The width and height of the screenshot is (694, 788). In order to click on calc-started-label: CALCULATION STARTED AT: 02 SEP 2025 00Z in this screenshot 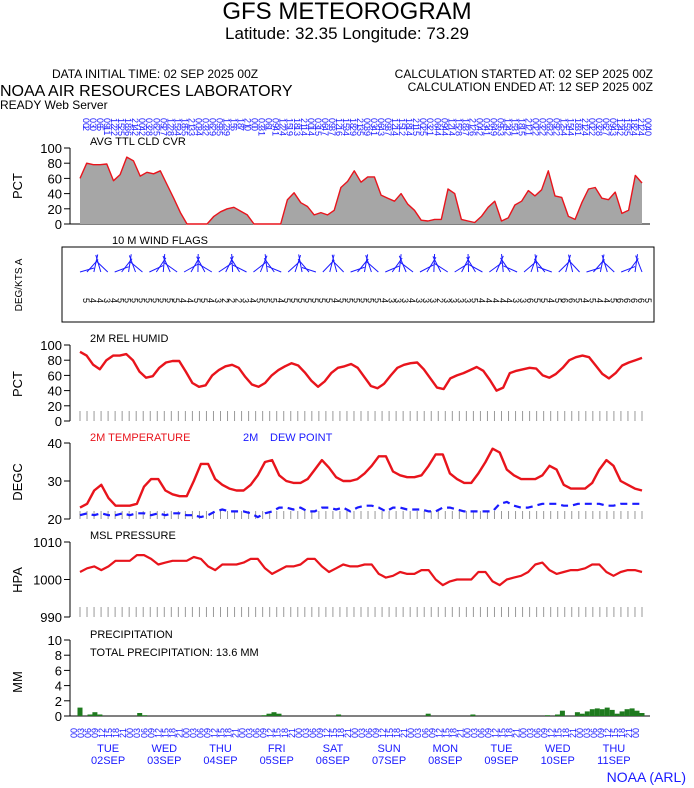, I will do `click(523, 74)`.